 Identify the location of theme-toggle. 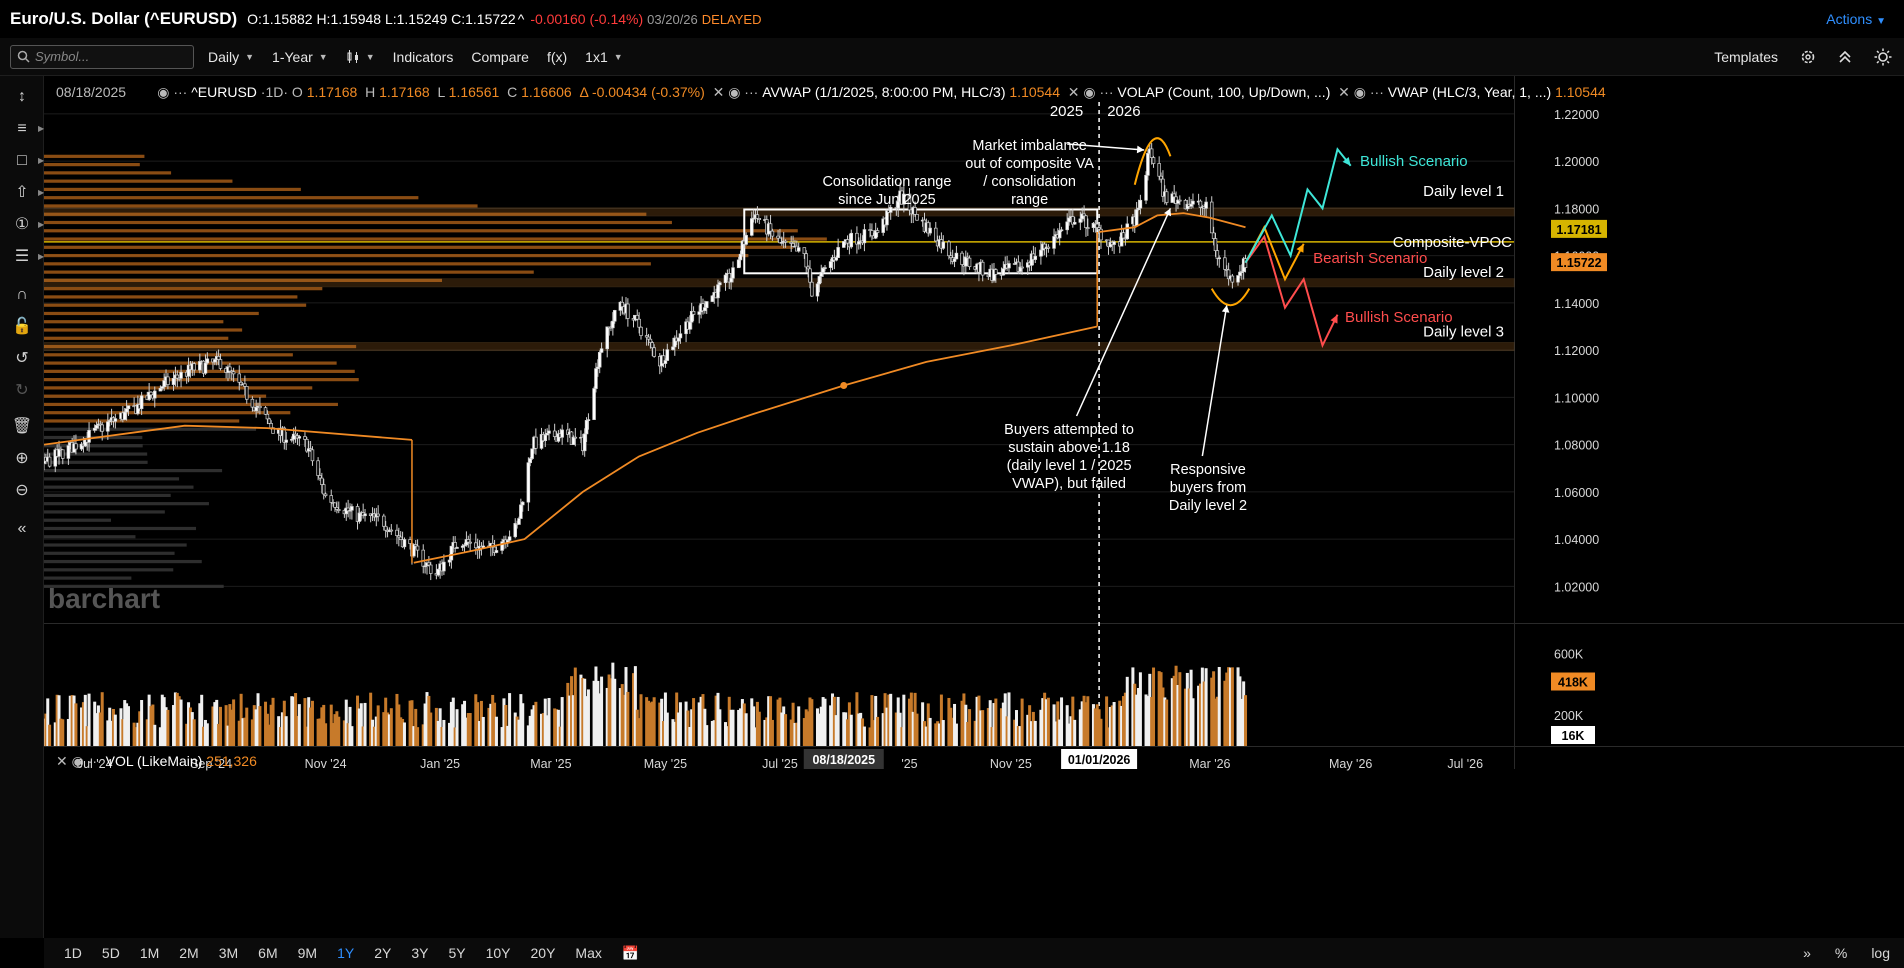
(1883, 57).